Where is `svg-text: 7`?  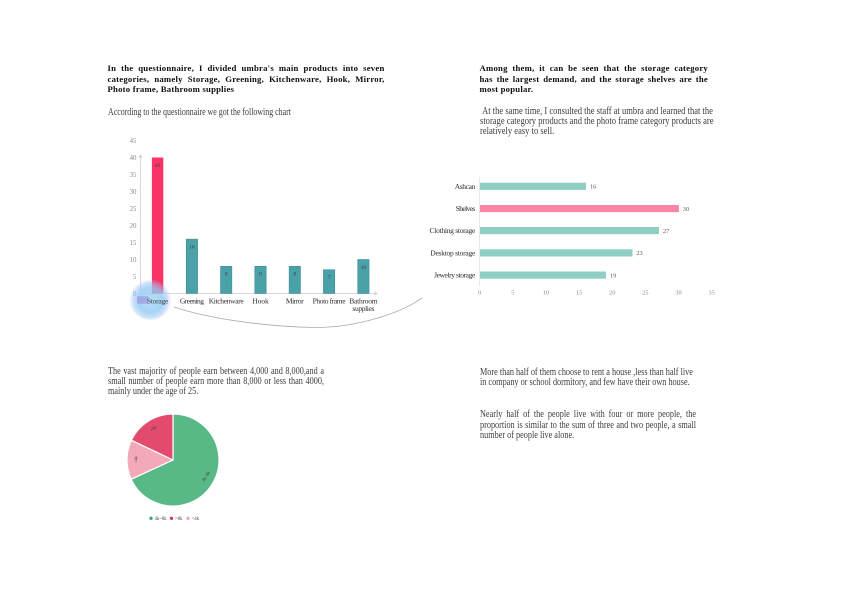 svg-text: 7 is located at coordinates (329, 278).